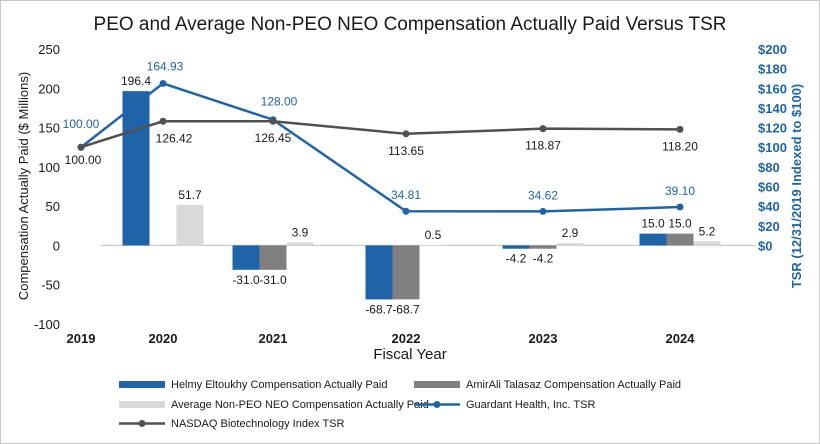 The image size is (820, 444). What do you see at coordinates (772, 108) in the screenshot?
I see `y2-tick-label: $140` at bounding box center [772, 108].